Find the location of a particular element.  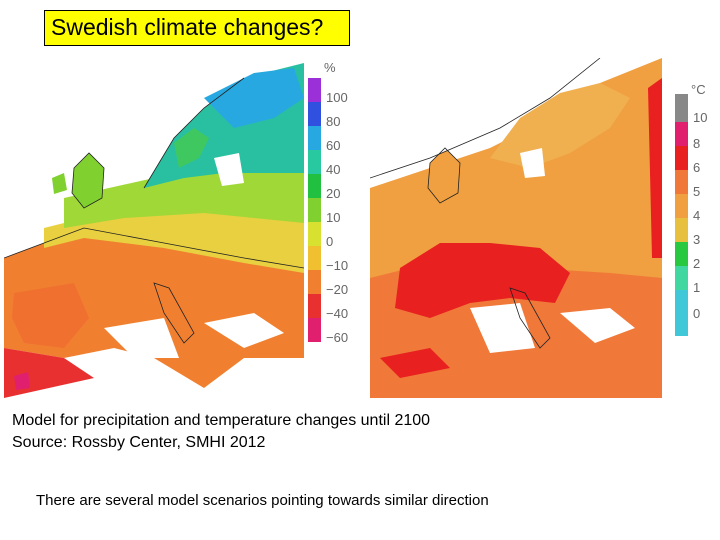

temperature-unit: °C is located at coordinates (698, 89).